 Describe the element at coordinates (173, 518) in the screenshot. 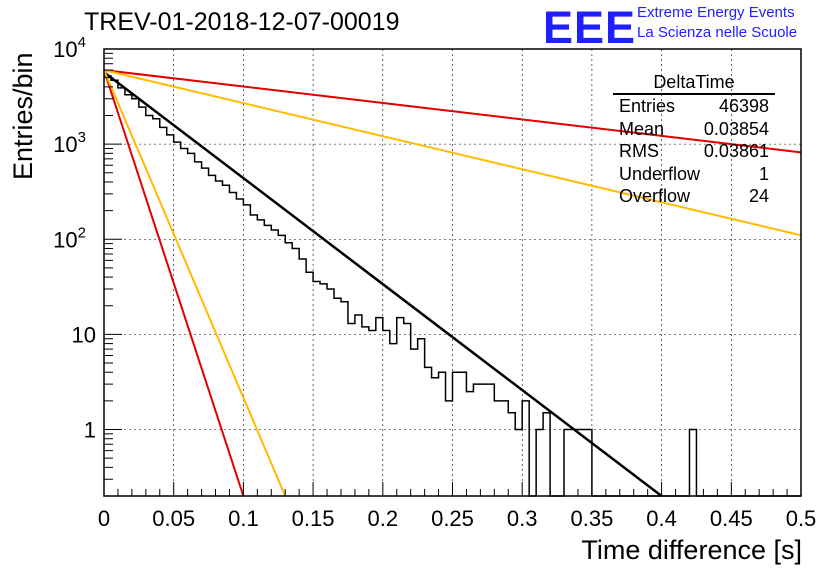

I see `x-tick-label: 0.05` at that location.